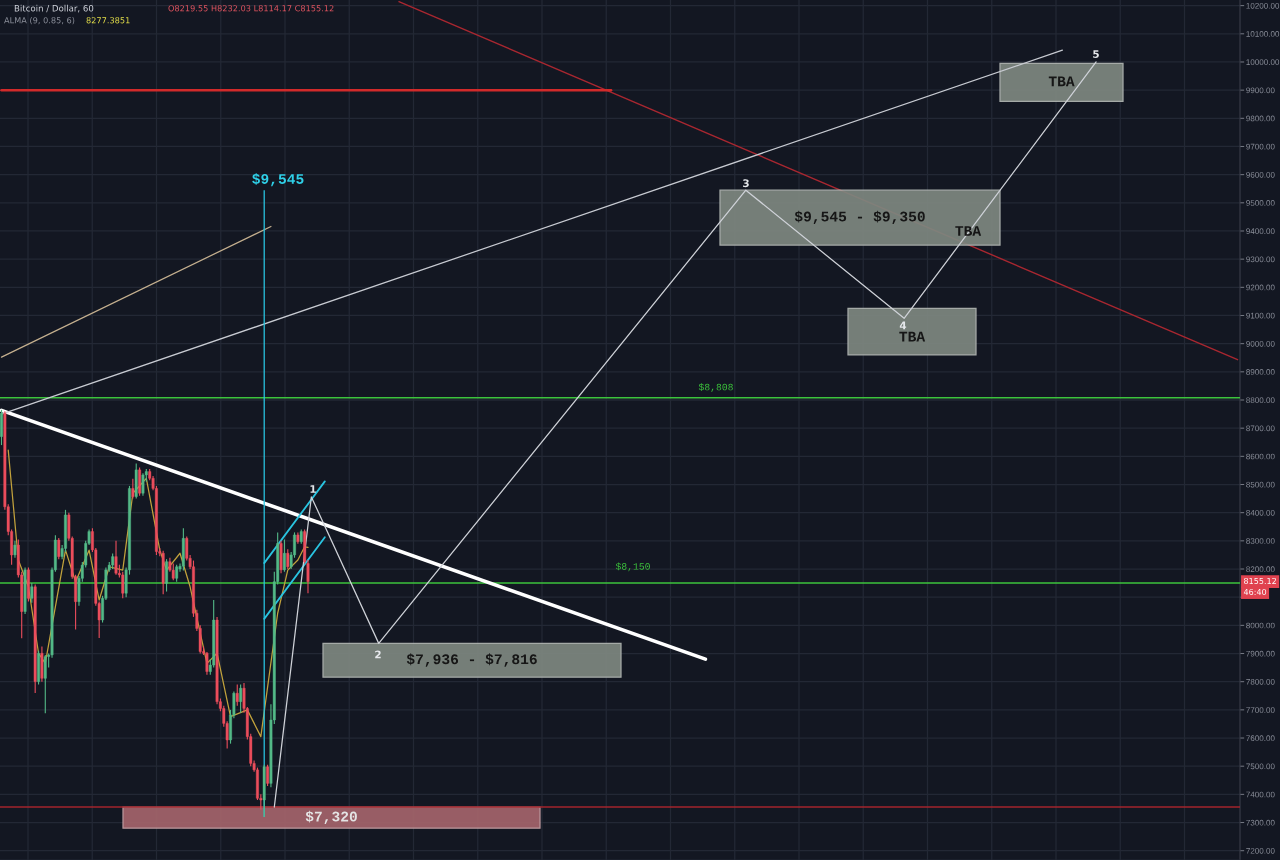  What do you see at coordinates (1260, 794) in the screenshot?
I see `y-tick-label: 7400.00` at bounding box center [1260, 794].